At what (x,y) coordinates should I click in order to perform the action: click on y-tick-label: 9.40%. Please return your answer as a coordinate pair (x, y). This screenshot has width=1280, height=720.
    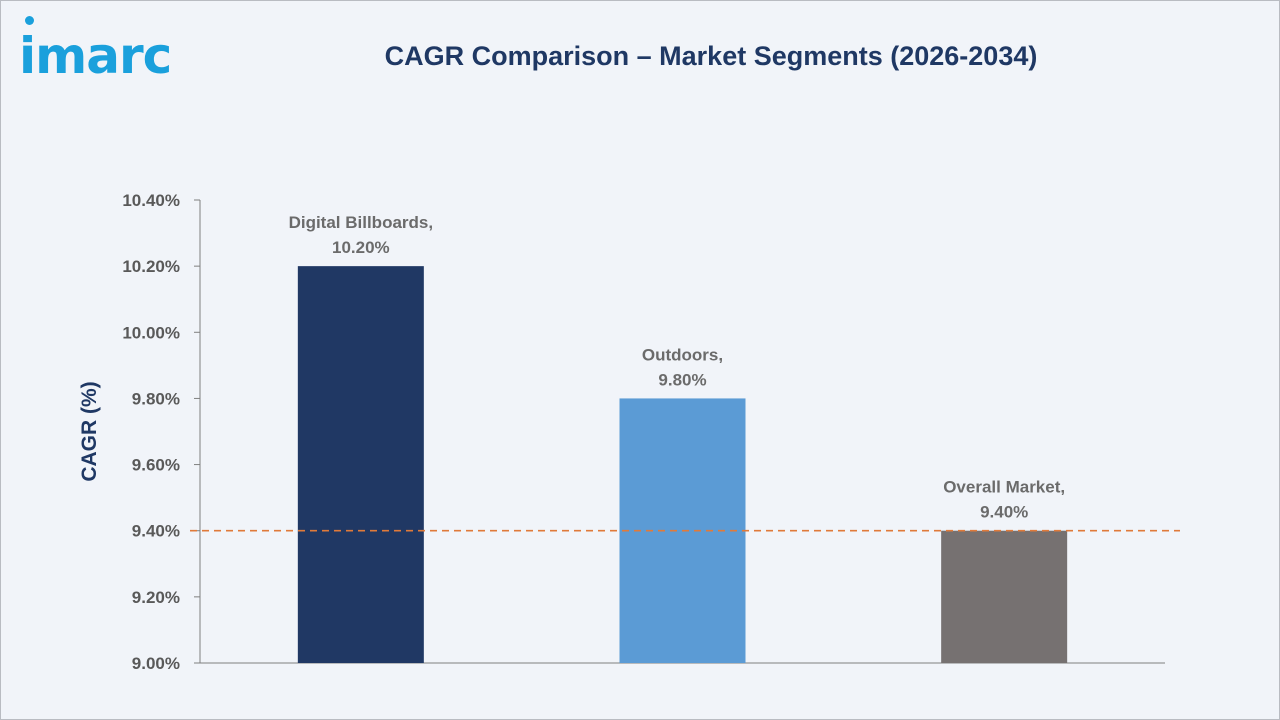
    Looking at the image, I should click on (156, 531).